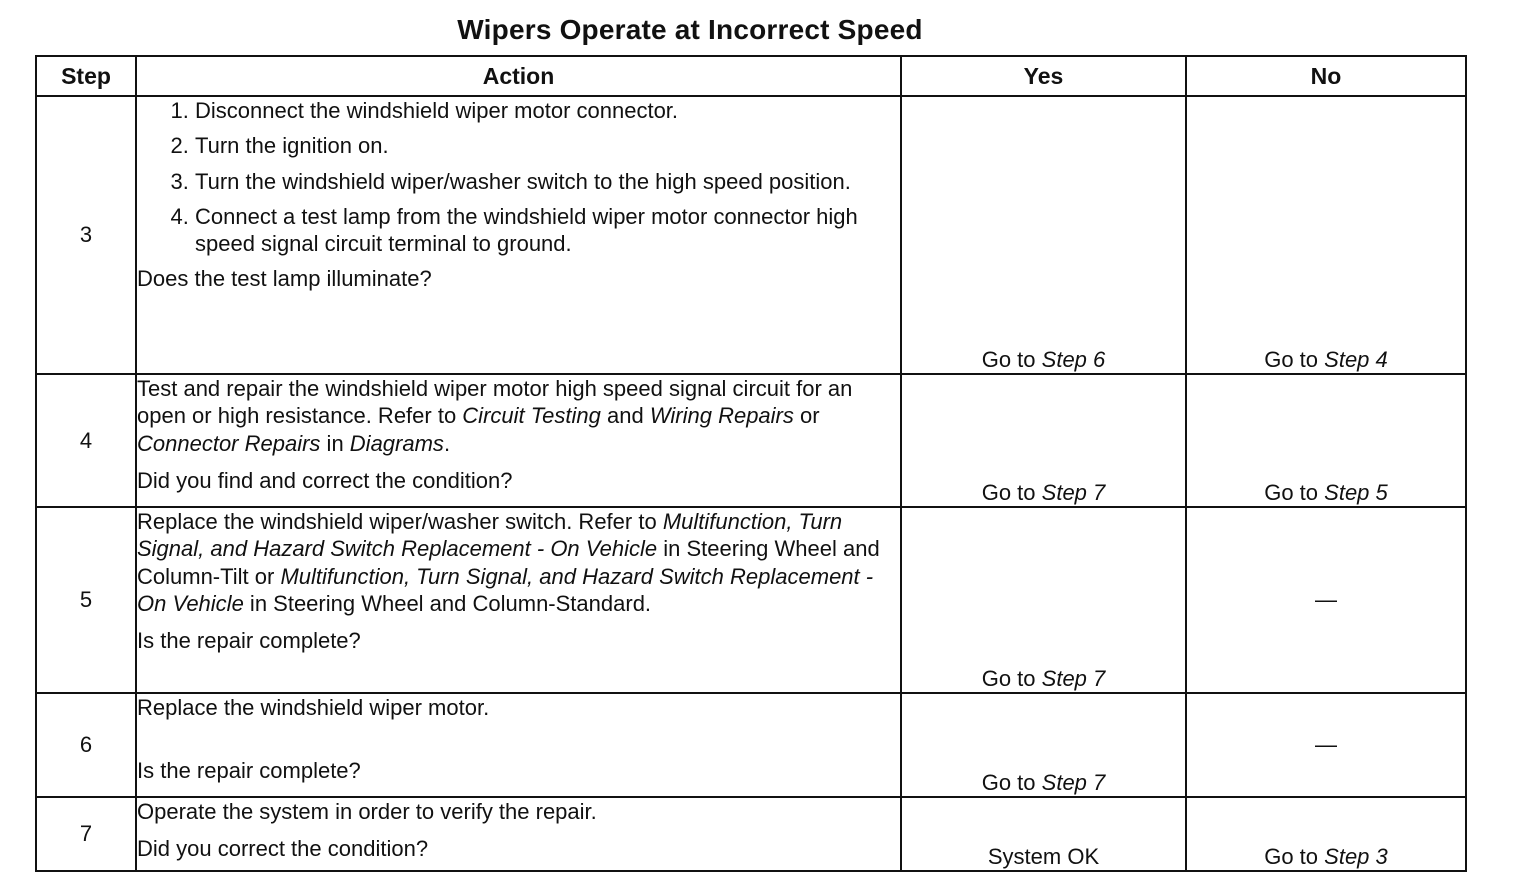 The width and height of the screenshot is (1520, 872). I want to click on step-number: 7, so click(86, 834).